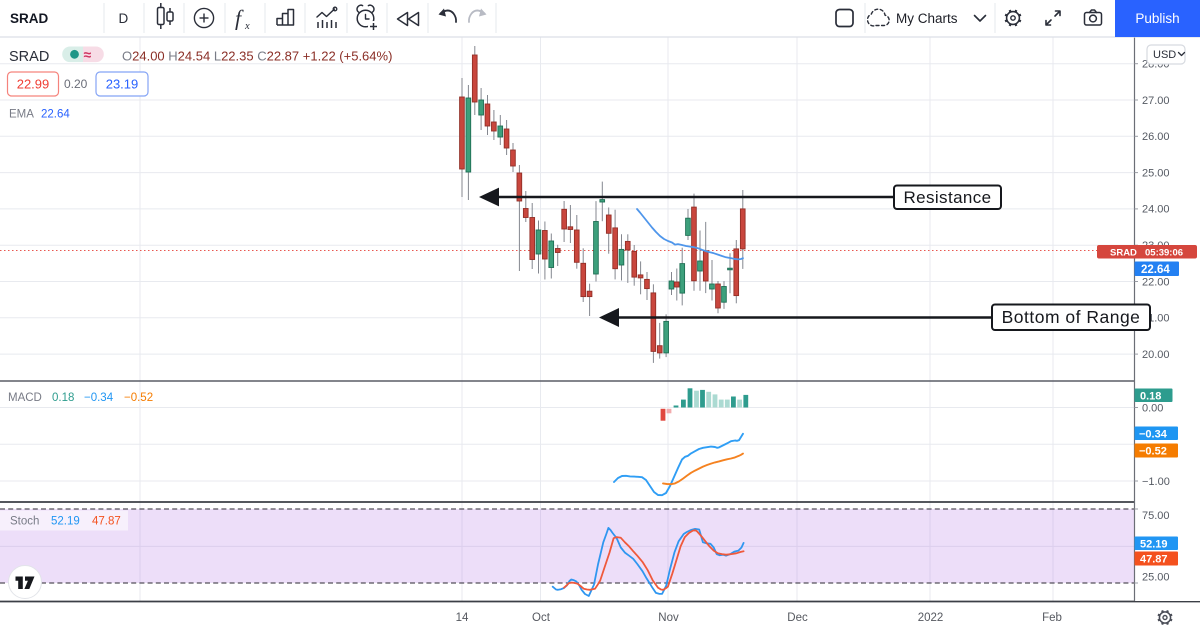  Describe the element at coordinates (668, 618) in the screenshot. I see `svg-text: Nov` at that location.